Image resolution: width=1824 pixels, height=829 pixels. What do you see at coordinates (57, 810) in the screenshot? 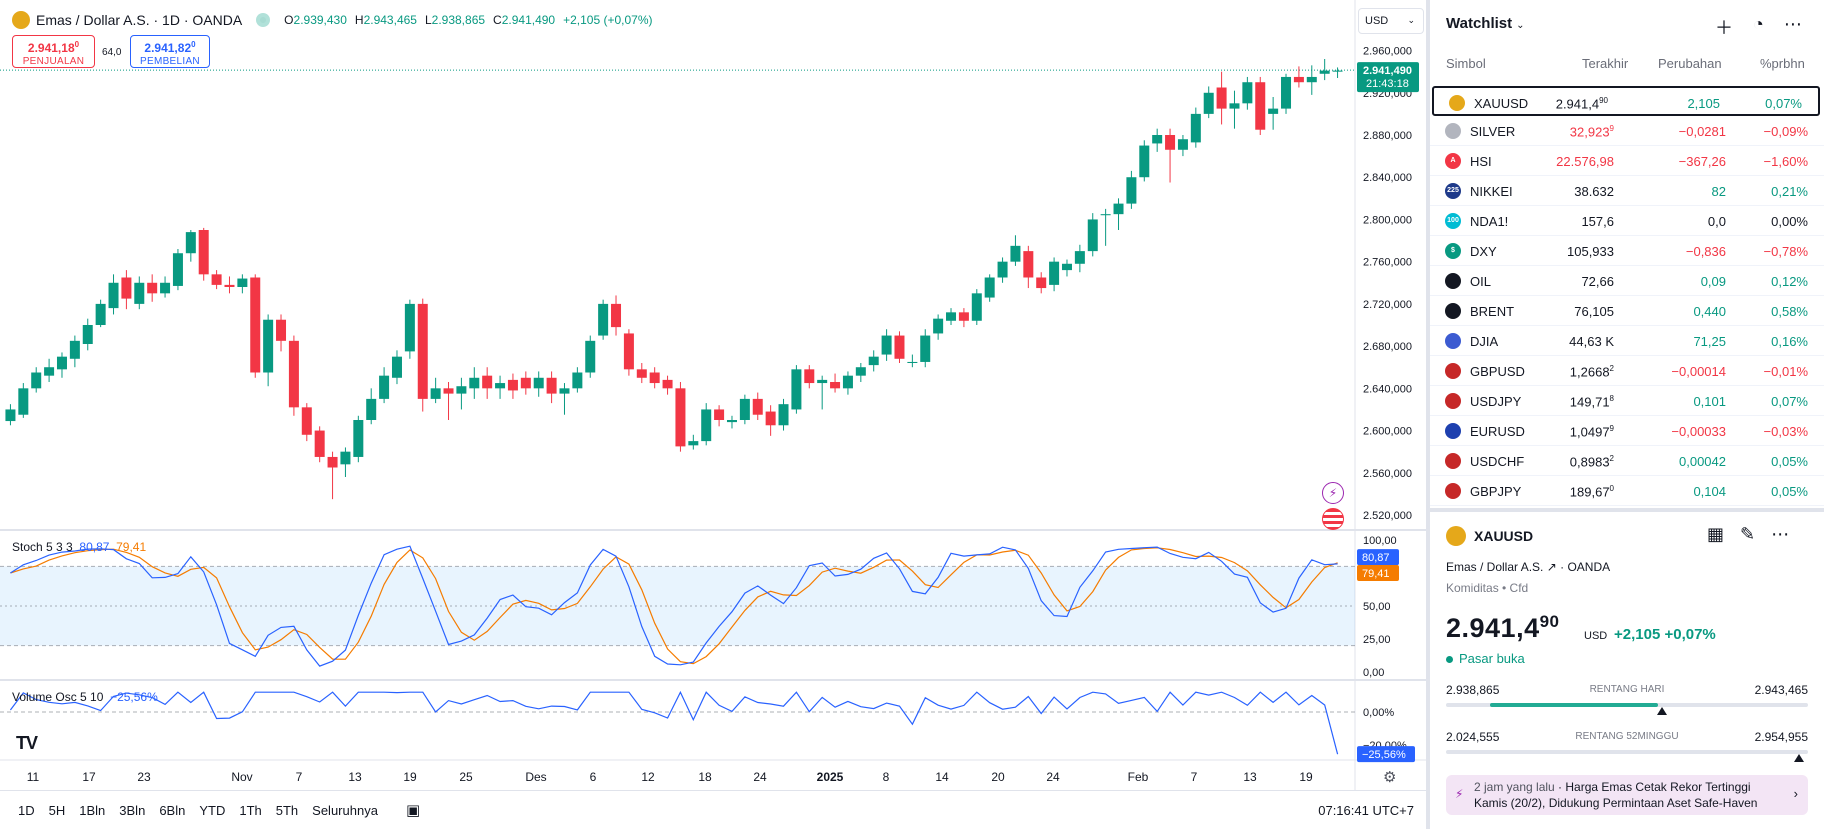
I see `tf-5h: 5H` at bounding box center [57, 810].